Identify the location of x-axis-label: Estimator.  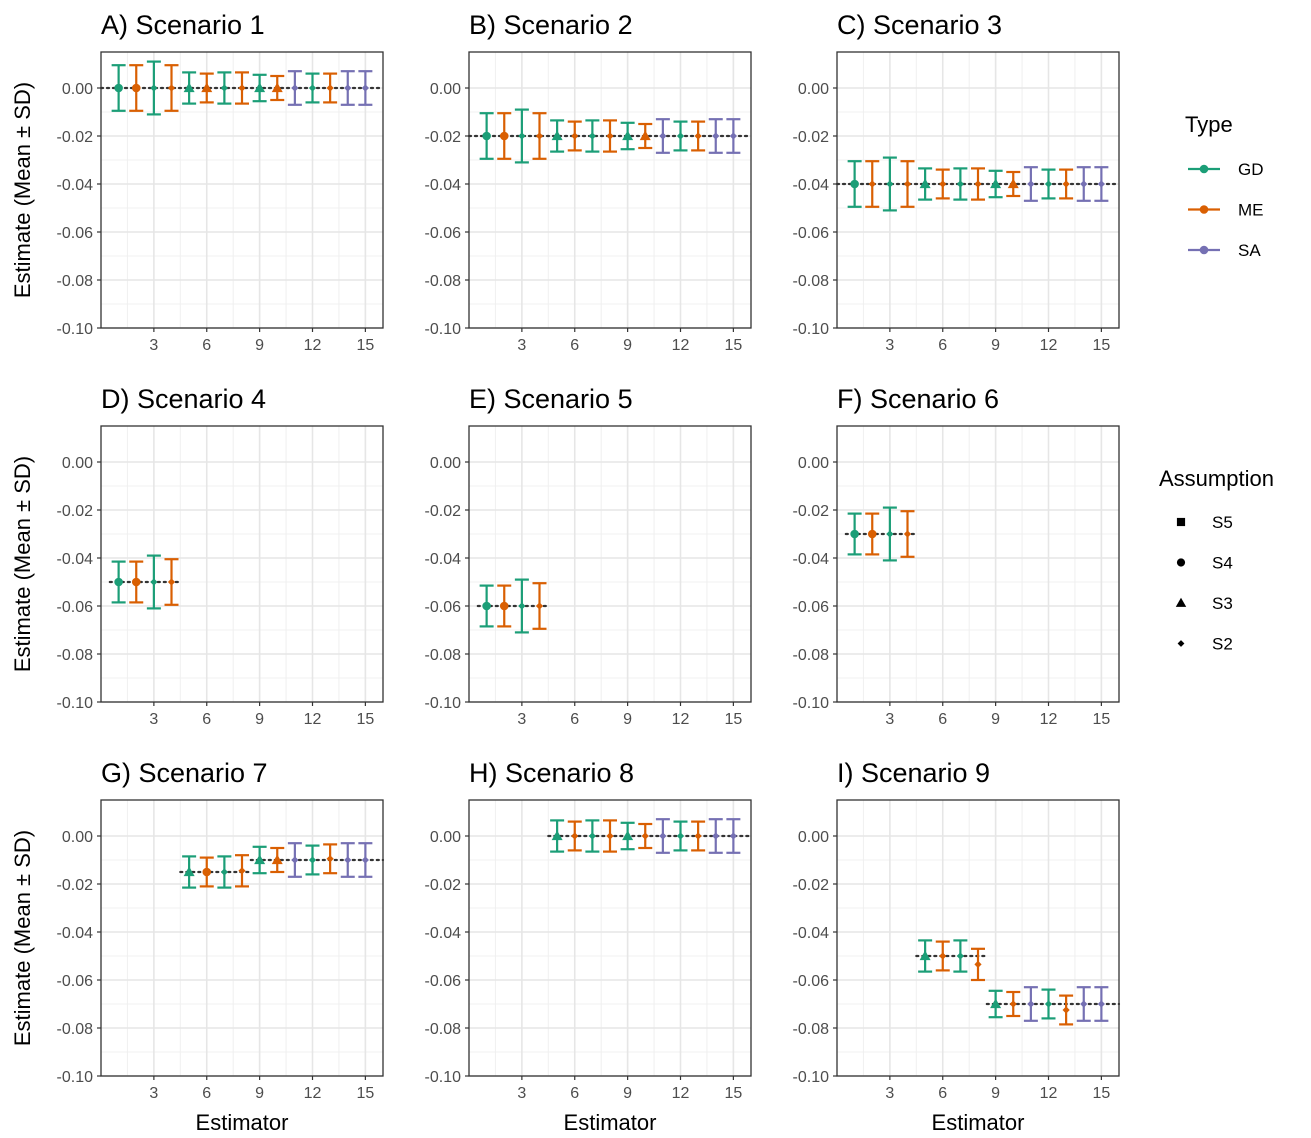
(610, 1122).